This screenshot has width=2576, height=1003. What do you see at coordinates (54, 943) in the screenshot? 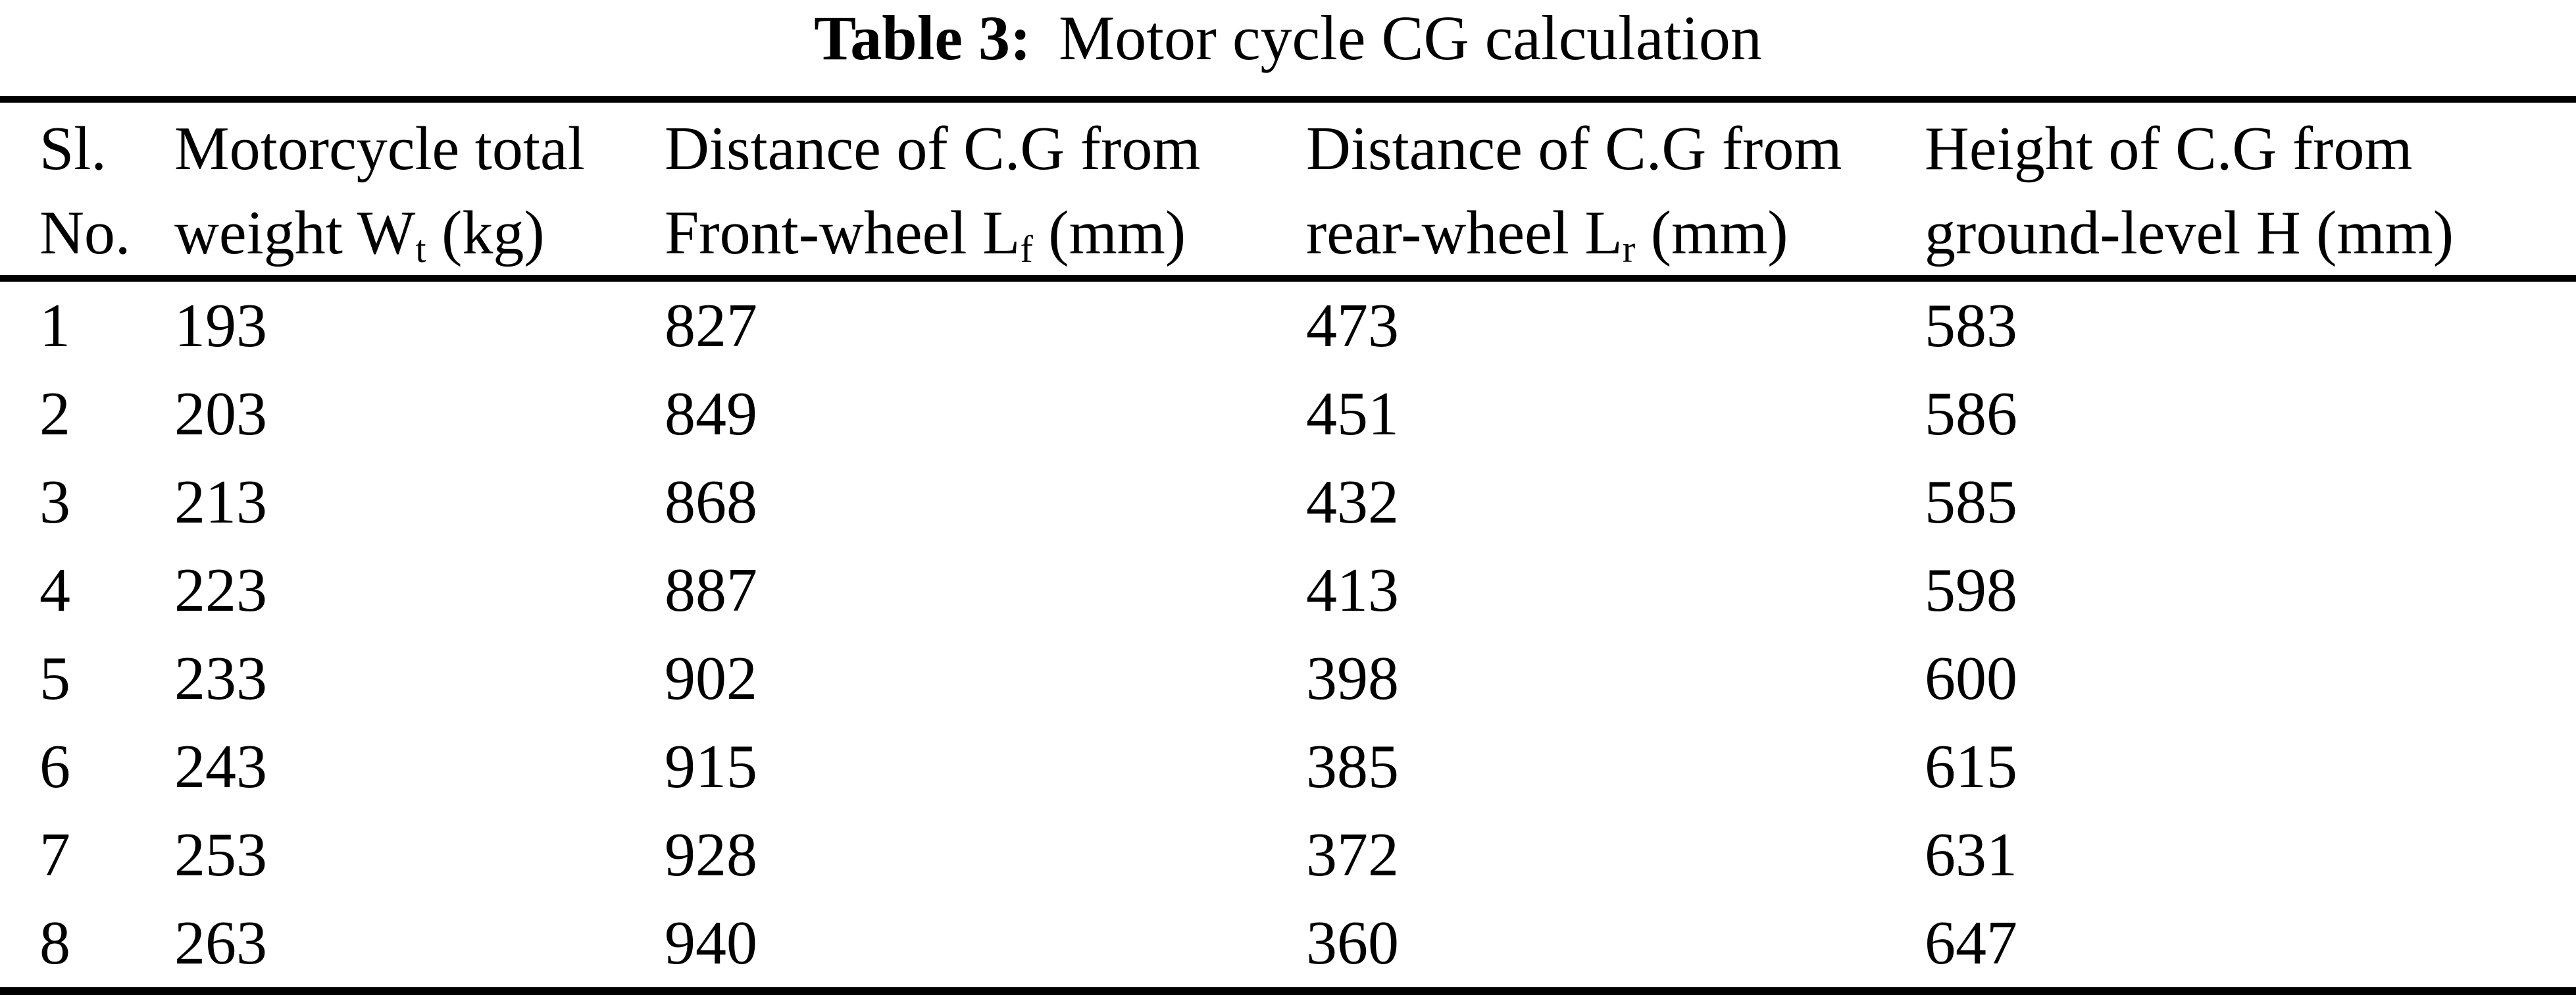
I see `cell-sl-no: 8` at bounding box center [54, 943].